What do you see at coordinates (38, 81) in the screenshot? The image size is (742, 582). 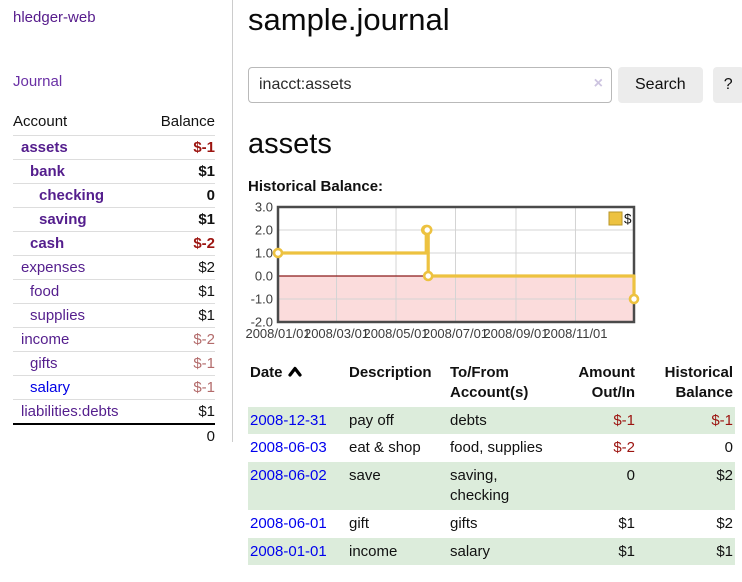 I see `sidebar-item-journal: Journal` at bounding box center [38, 81].